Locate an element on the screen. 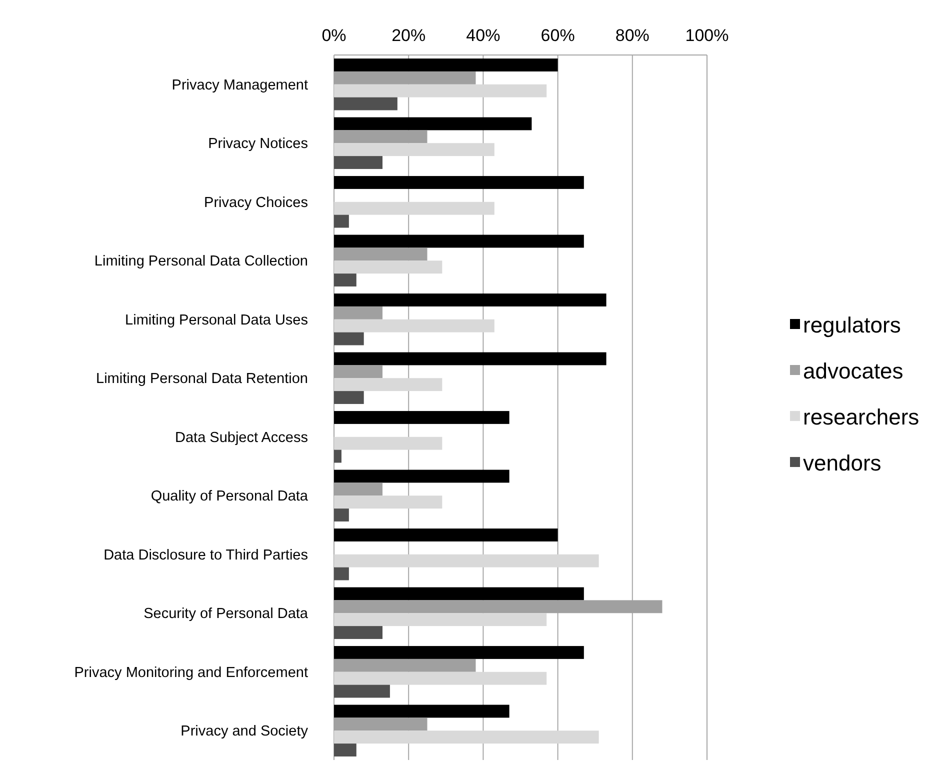 The width and height of the screenshot is (940, 775). legend-label: regulators is located at coordinates (852, 325).